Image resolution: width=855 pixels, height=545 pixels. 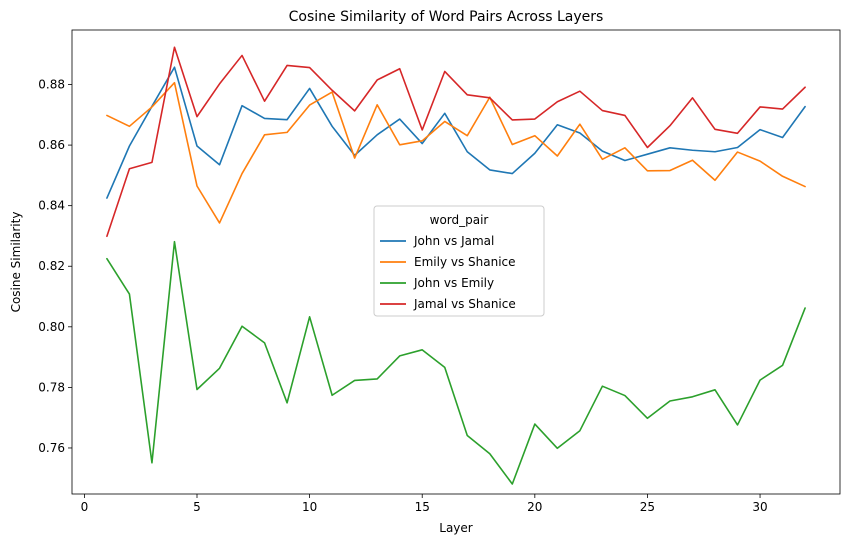 I want to click on y-tick-label: 0.84, so click(x=51, y=206).